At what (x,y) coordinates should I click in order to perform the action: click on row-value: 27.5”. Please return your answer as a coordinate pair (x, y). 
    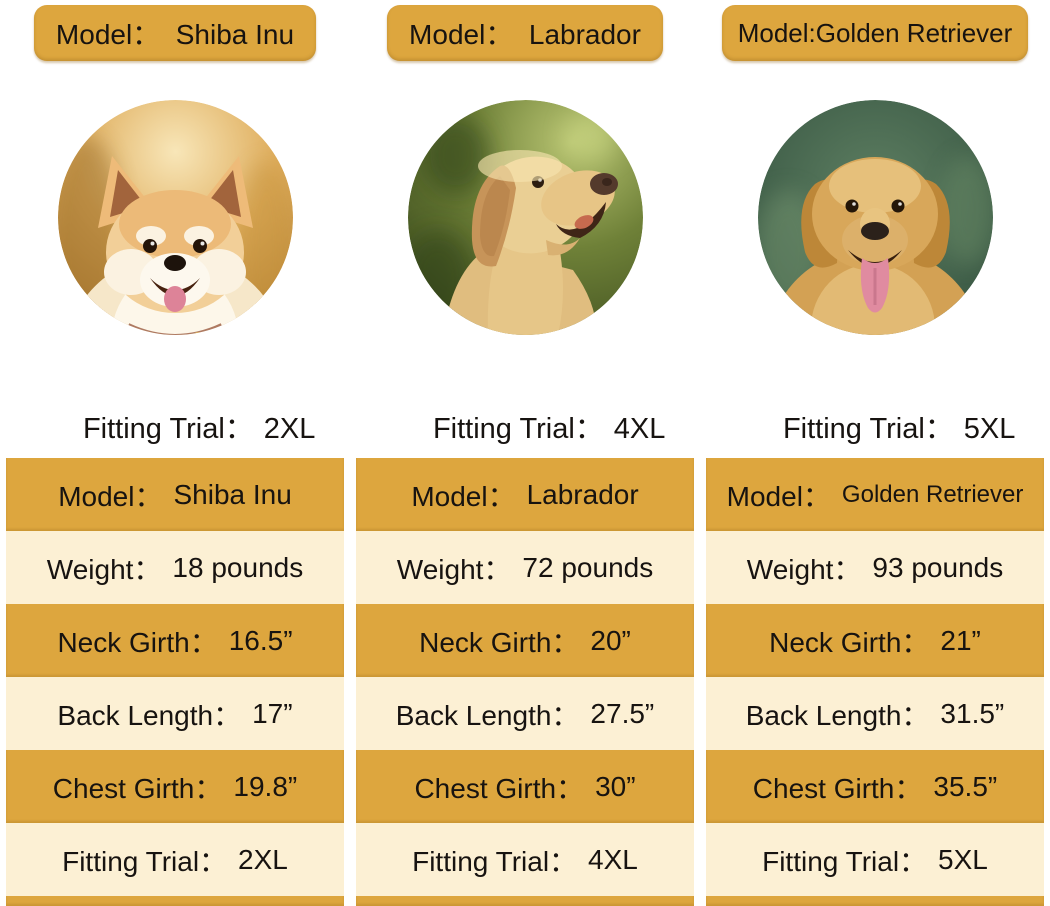
    Looking at the image, I should click on (622, 713).